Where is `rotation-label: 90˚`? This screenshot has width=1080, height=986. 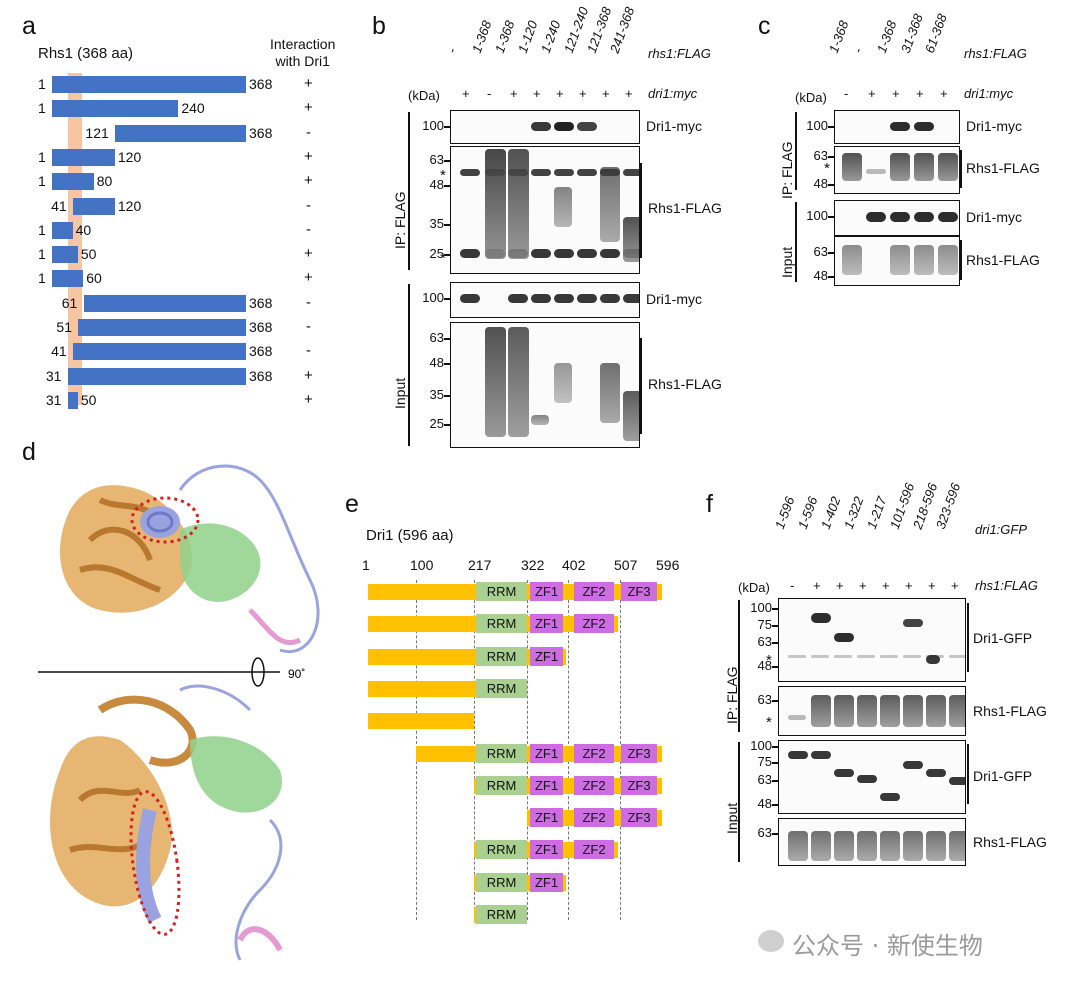 rotation-label: 90˚ is located at coordinates (296, 674).